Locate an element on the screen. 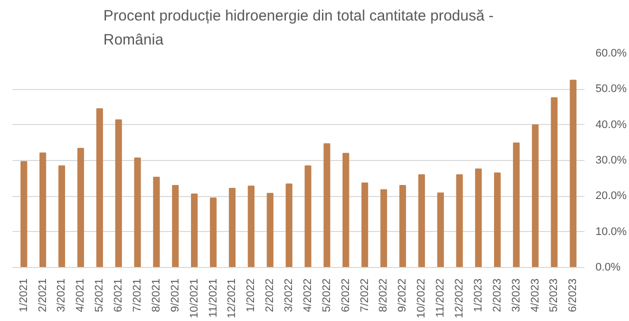 This screenshot has width=629, height=321. x-tick-label: 3/2022 is located at coordinates (289, 295).